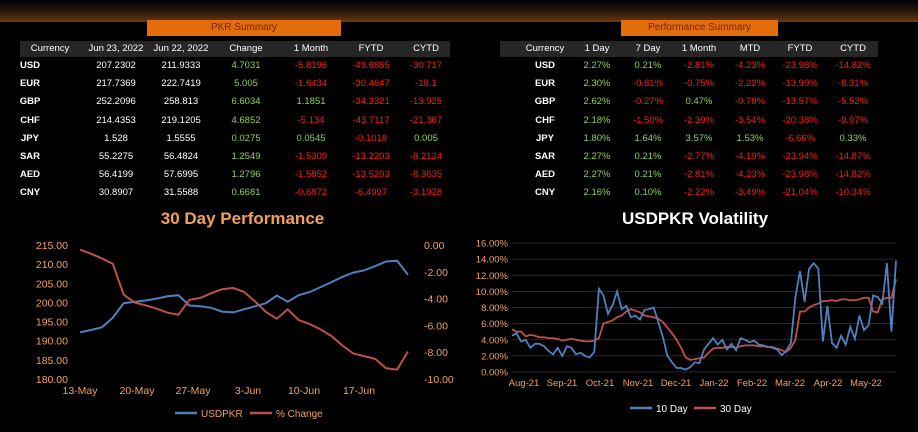 The width and height of the screenshot is (918, 432). I want to click on pkr-cell-d2: 211.9333, so click(181, 65).